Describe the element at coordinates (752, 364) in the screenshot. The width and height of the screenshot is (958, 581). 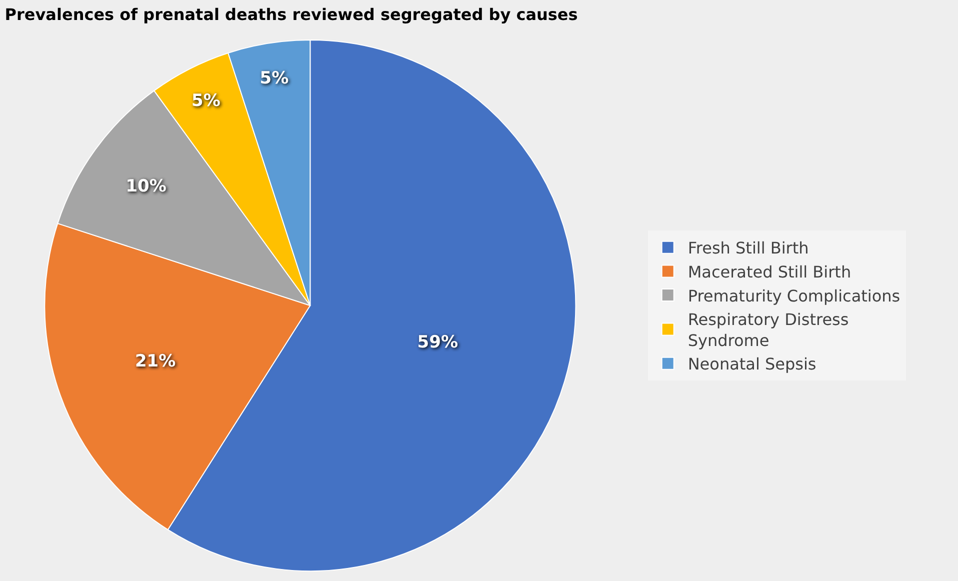
I see `legend-label: Neonatal Sepsis` at that location.